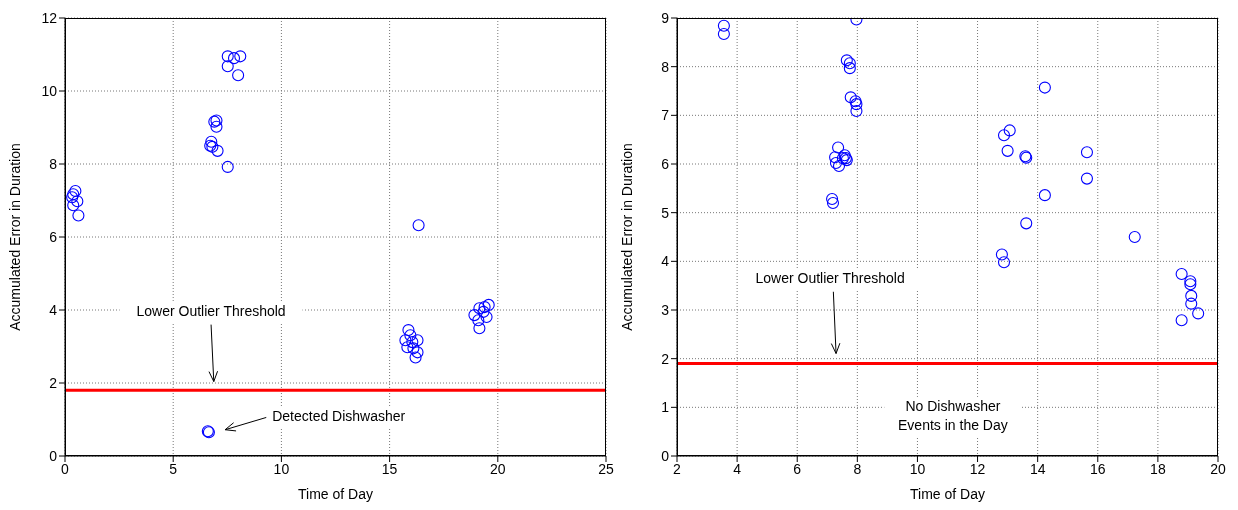 This screenshot has width=1238, height=510. What do you see at coordinates (797, 468) in the screenshot?
I see `x-tick-label: 6` at bounding box center [797, 468].